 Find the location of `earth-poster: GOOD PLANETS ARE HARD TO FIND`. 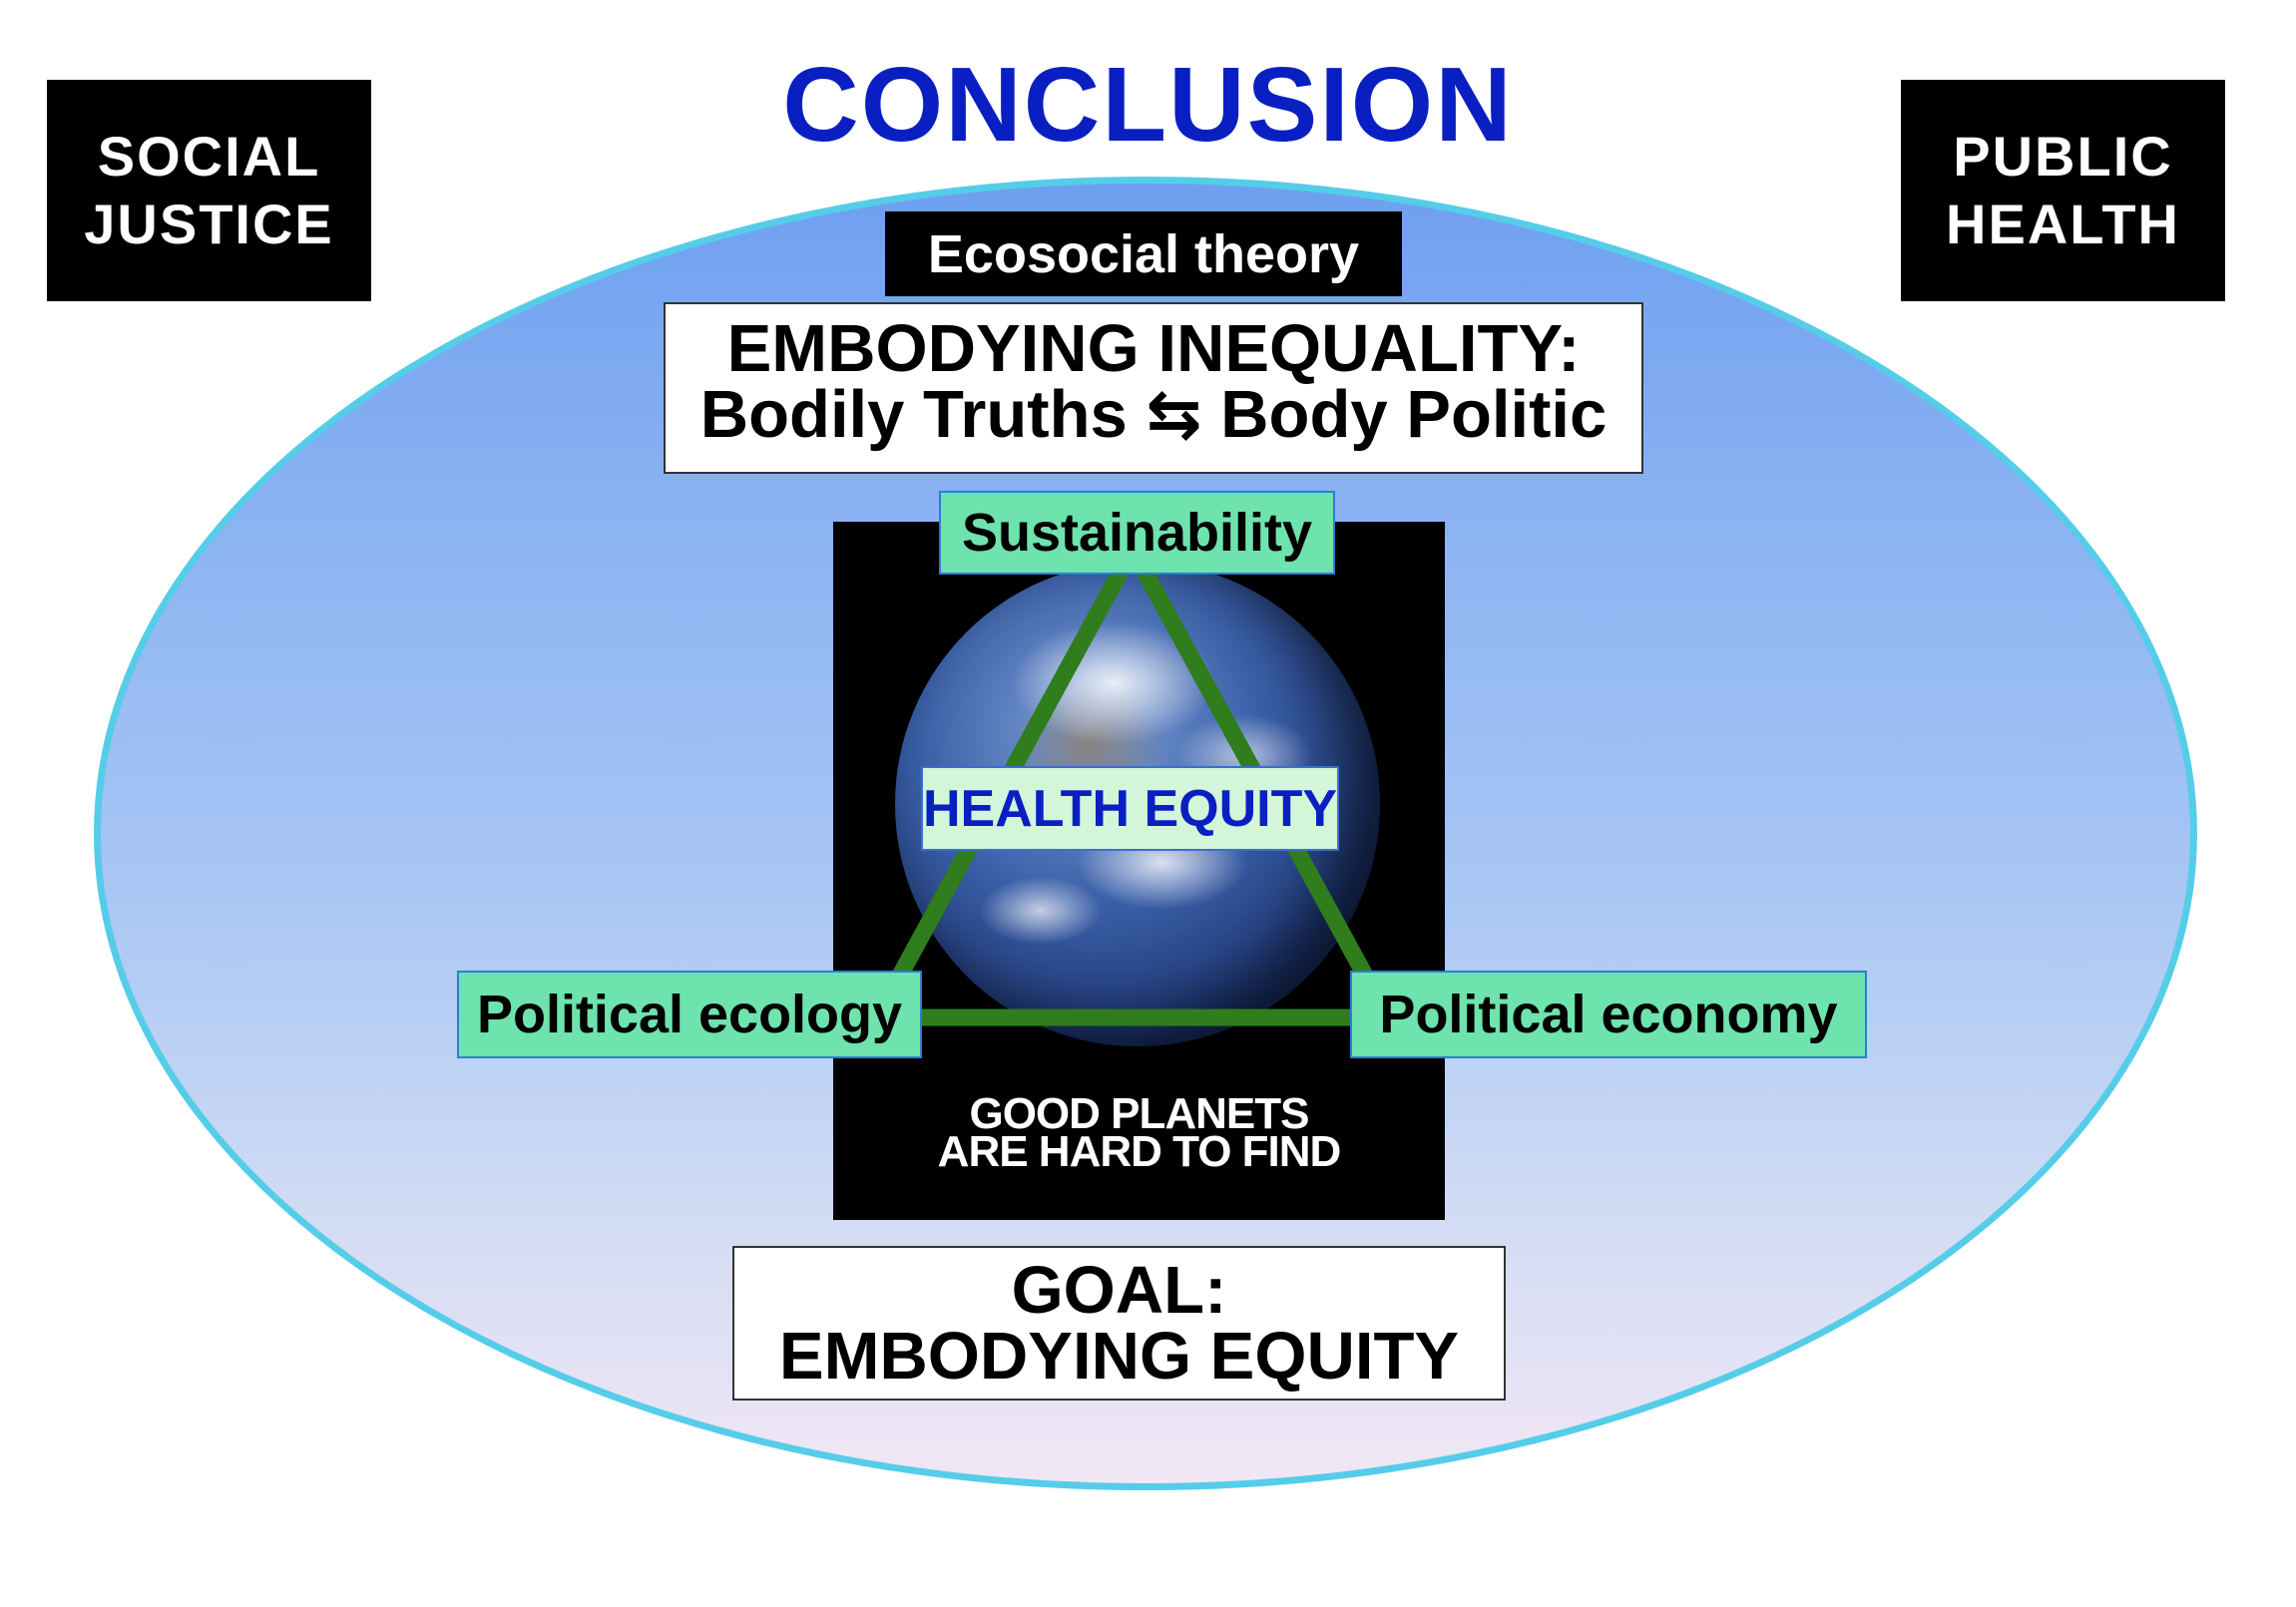

earth-poster: GOOD PLANETS ARE HARD TO FIND is located at coordinates (1139, 871).